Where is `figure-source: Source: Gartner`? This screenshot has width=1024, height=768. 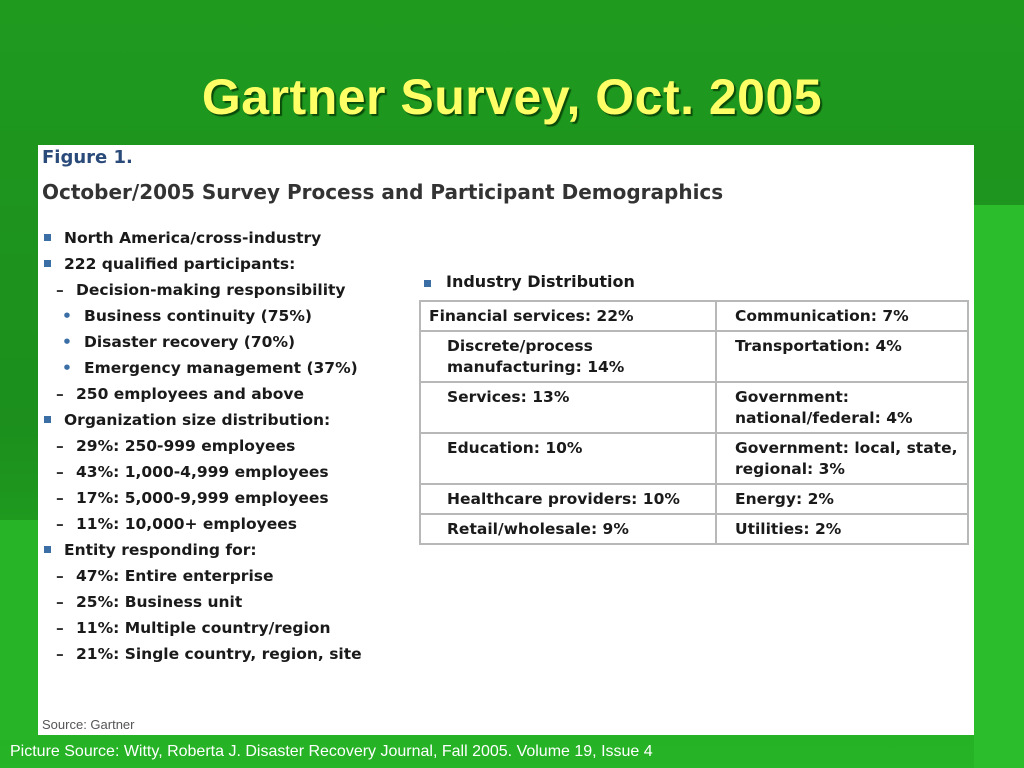 figure-source: Source: Gartner is located at coordinates (88, 724).